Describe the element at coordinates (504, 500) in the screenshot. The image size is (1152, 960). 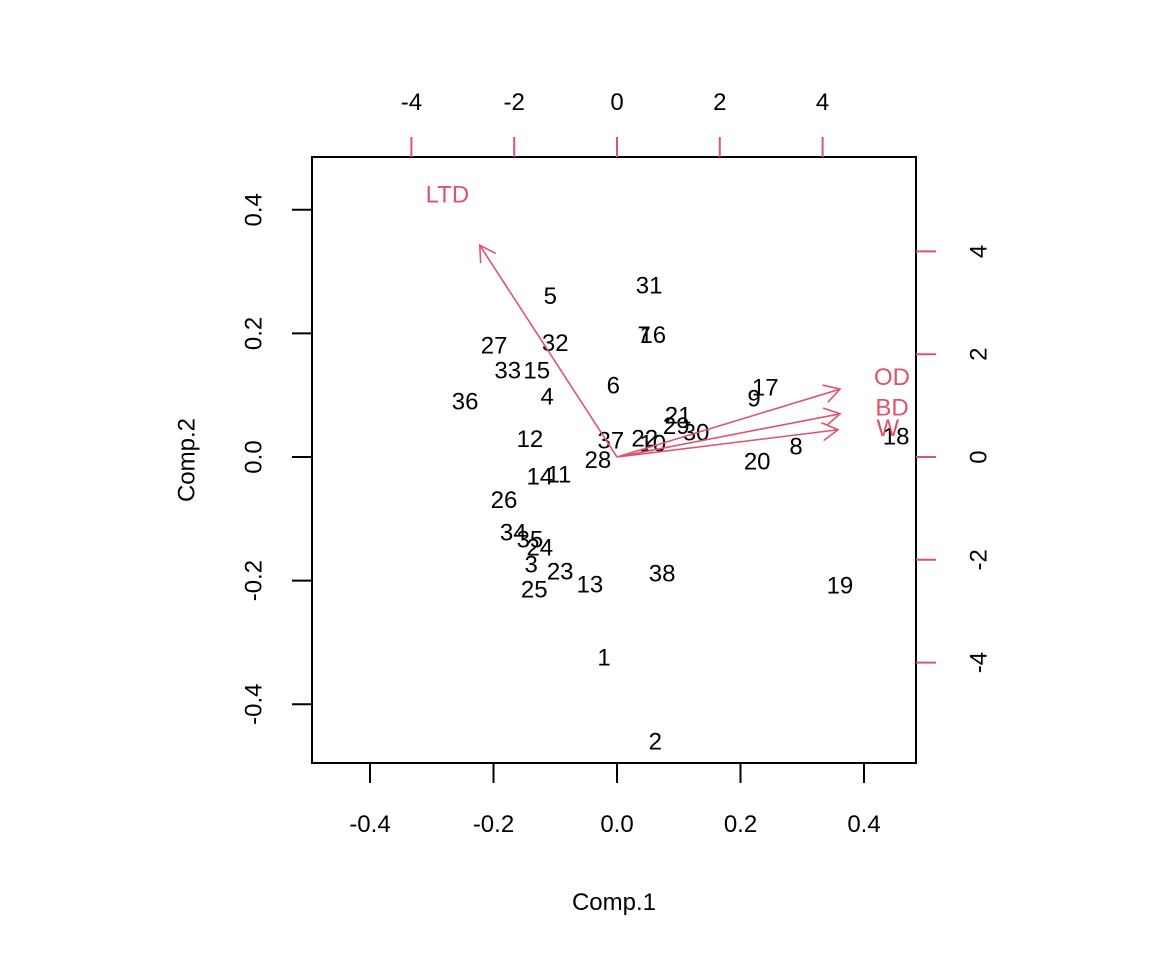
I see `observation-label: 26` at that location.